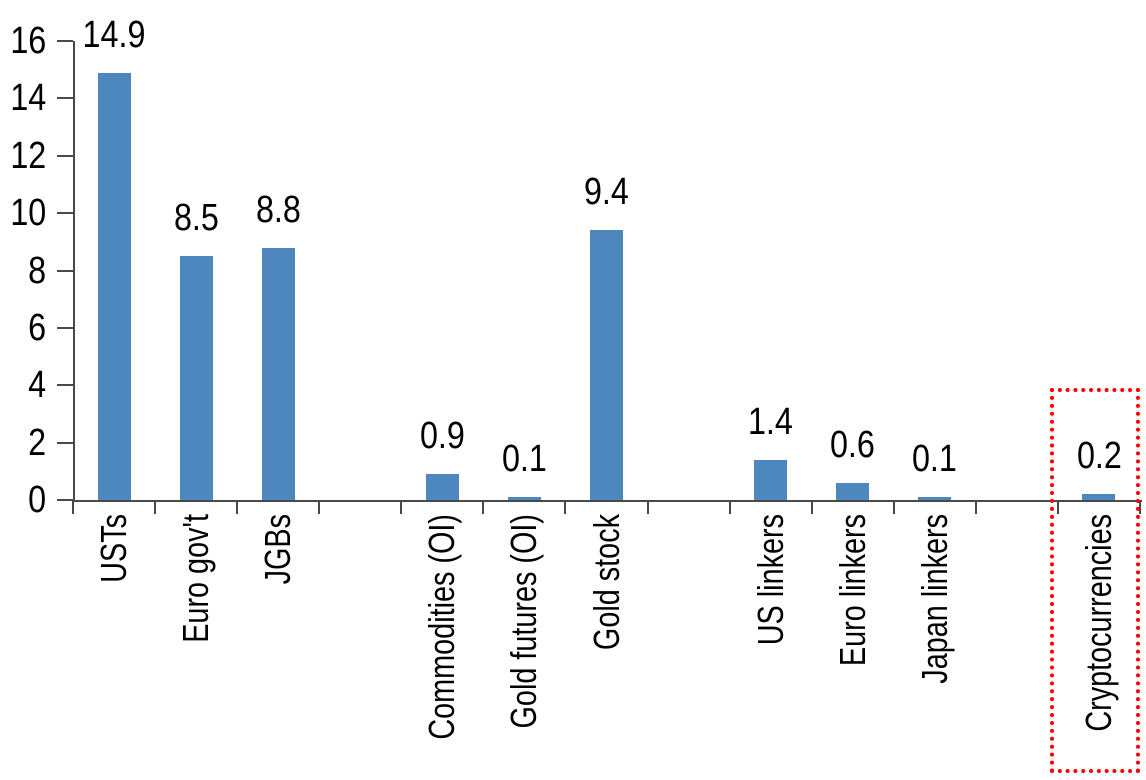 The image size is (1146, 780). Describe the element at coordinates (442, 487) in the screenshot. I see `bar-commodities-oi` at that location.